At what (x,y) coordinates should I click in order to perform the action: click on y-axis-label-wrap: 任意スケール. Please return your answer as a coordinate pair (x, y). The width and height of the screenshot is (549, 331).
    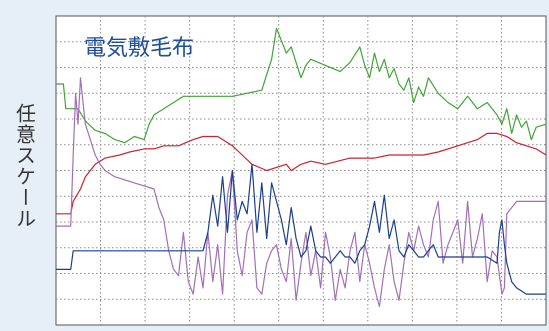
    Looking at the image, I should click on (25, 165).